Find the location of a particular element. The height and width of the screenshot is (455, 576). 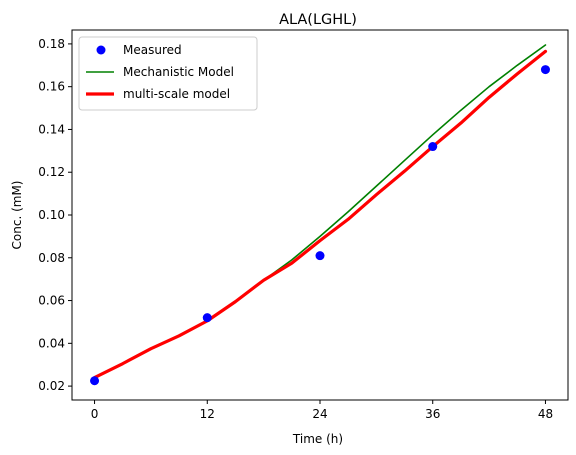

y-tick-label: 0.04 is located at coordinates (51, 343).